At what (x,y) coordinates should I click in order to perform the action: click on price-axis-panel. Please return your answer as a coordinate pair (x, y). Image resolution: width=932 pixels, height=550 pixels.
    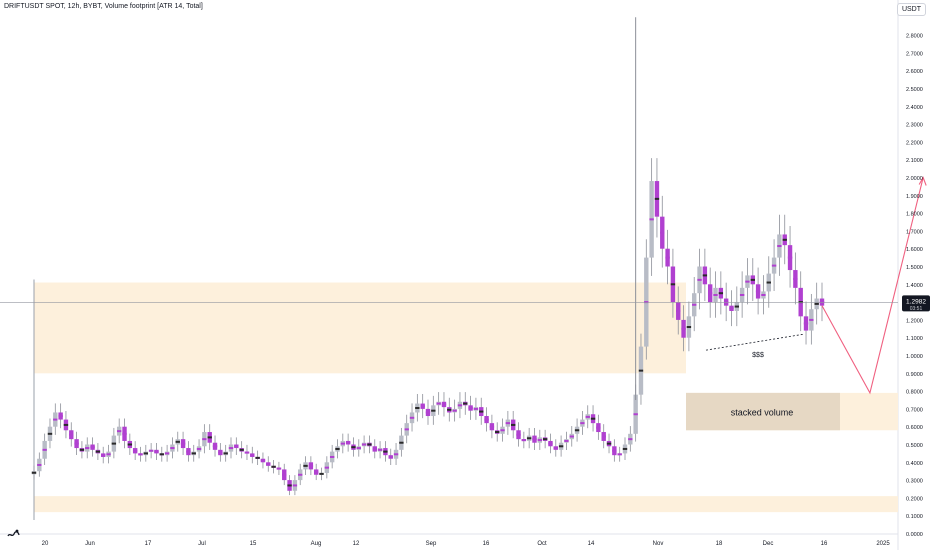
    Looking at the image, I should click on (915, 275).